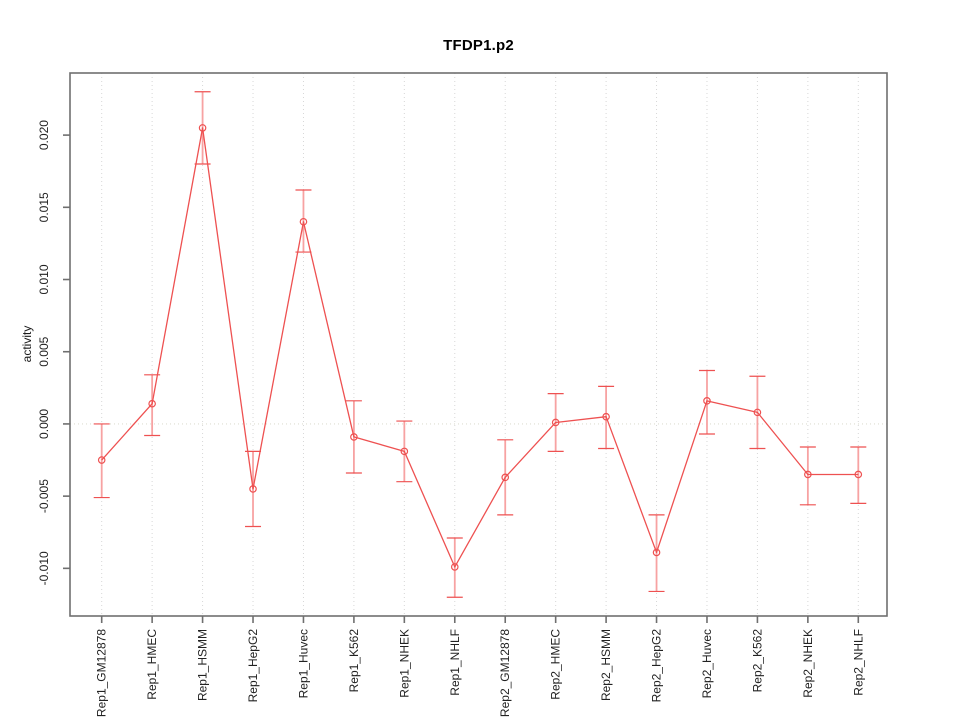 The width and height of the screenshot is (960, 720). What do you see at coordinates (606, 665) in the screenshot?
I see `x-tick-label: Rep2_HSMM` at bounding box center [606, 665].